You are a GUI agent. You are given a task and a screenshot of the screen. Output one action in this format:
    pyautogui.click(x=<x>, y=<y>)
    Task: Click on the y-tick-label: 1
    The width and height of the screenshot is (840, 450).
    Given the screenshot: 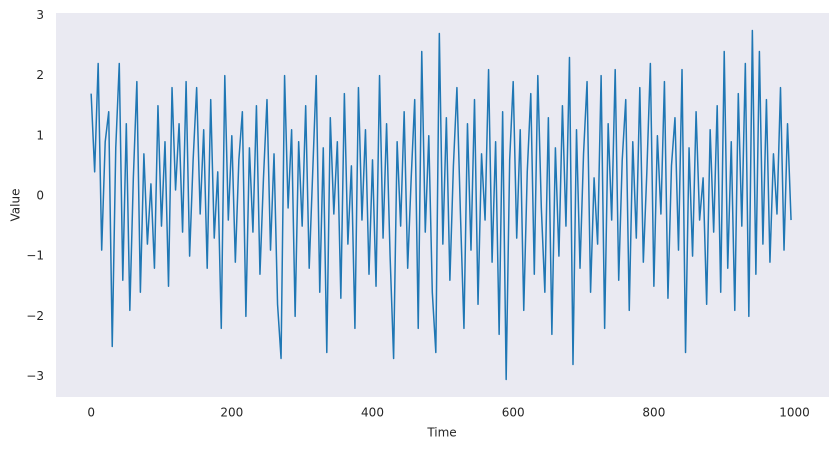 What is the action you would take?
    pyautogui.click(x=40, y=135)
    